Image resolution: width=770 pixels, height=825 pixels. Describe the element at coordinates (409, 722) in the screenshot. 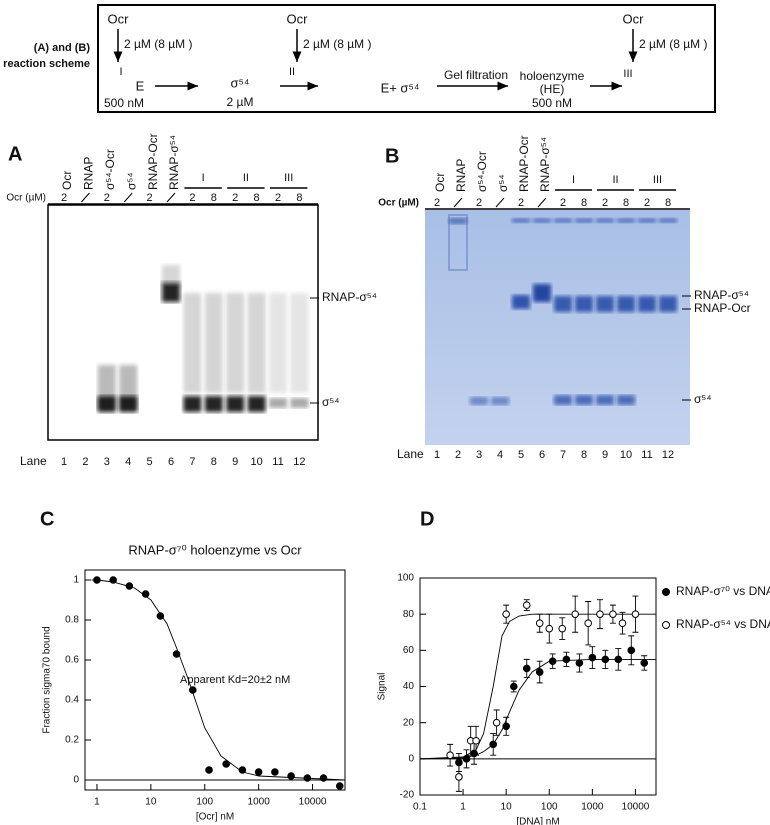

I see `y-tick-label: 20` at that location.